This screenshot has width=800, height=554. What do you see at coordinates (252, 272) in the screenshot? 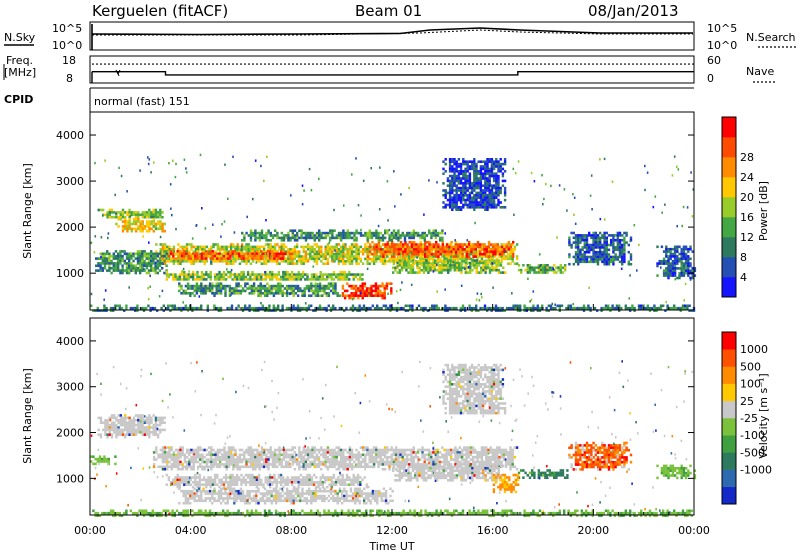
I see `heatmap-cell-2041` at bounding box center [252, 272].